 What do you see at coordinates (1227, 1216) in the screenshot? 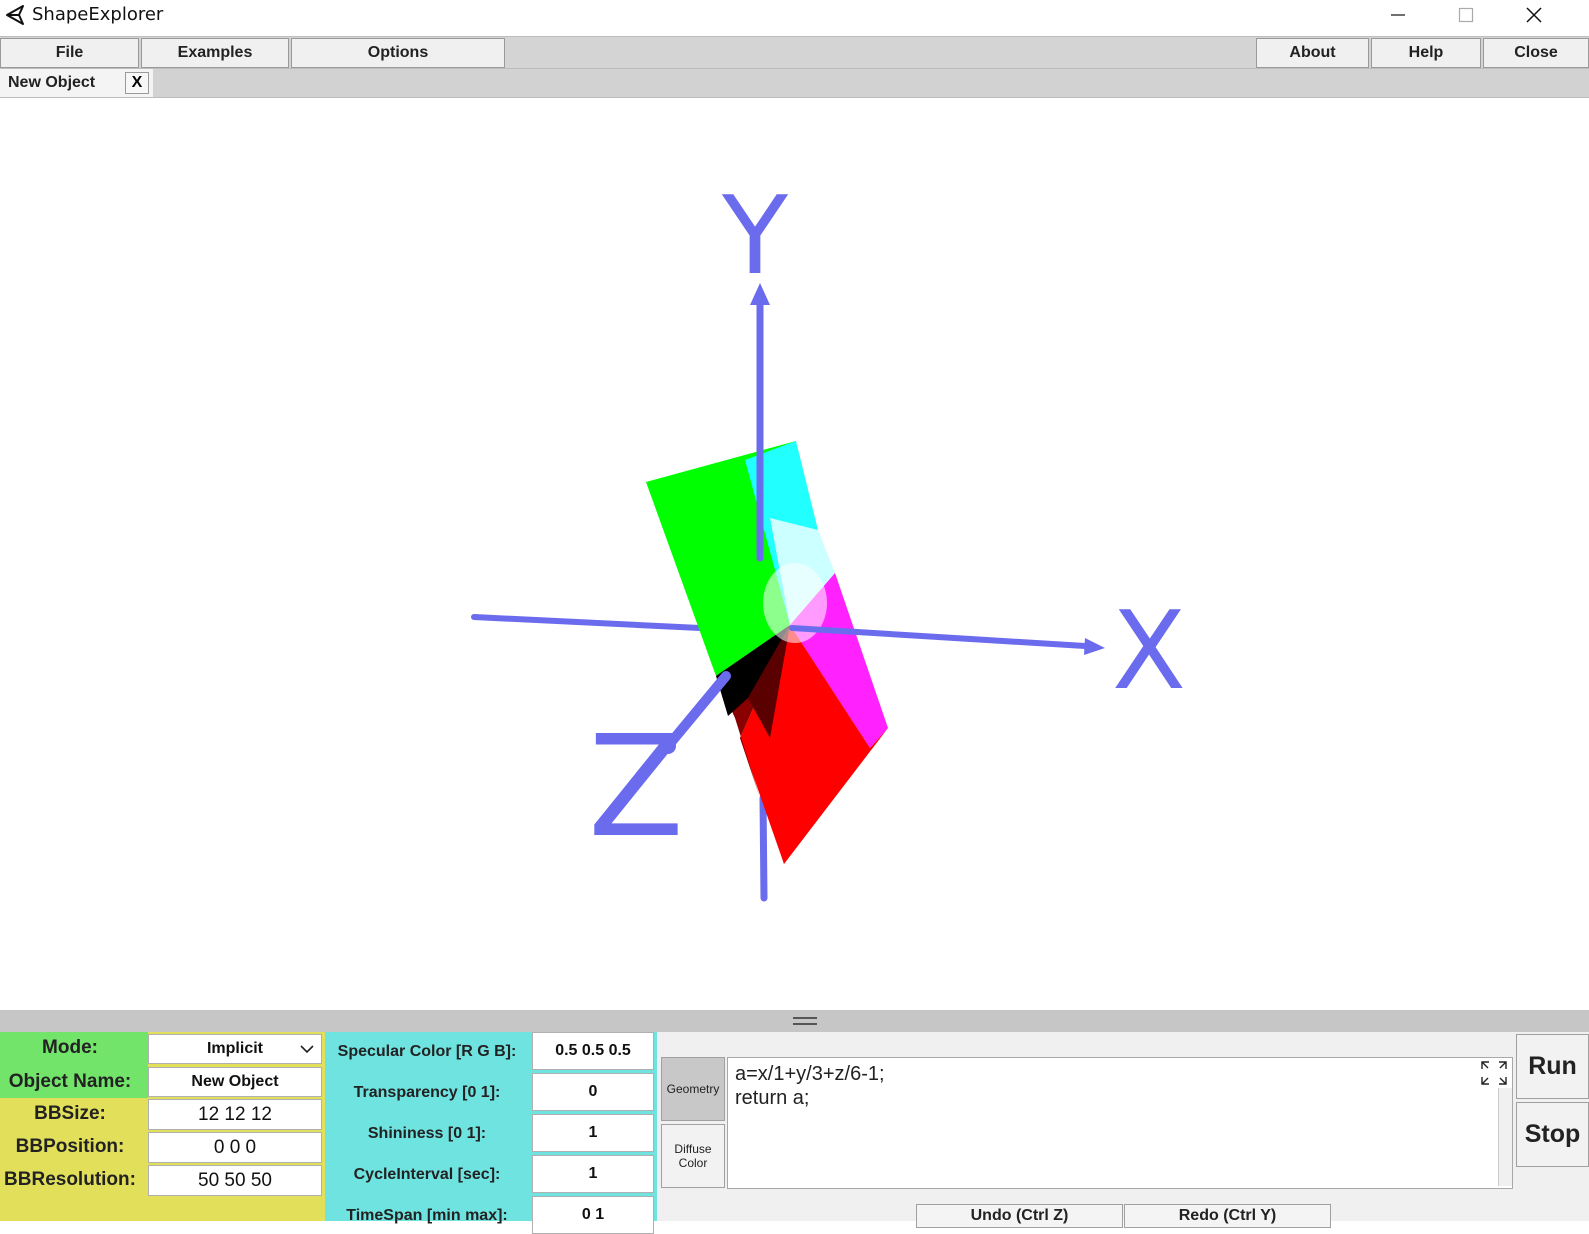
I see `redo-button: Redo (Ctrl Y)` at bounding box center [1227, 1216].